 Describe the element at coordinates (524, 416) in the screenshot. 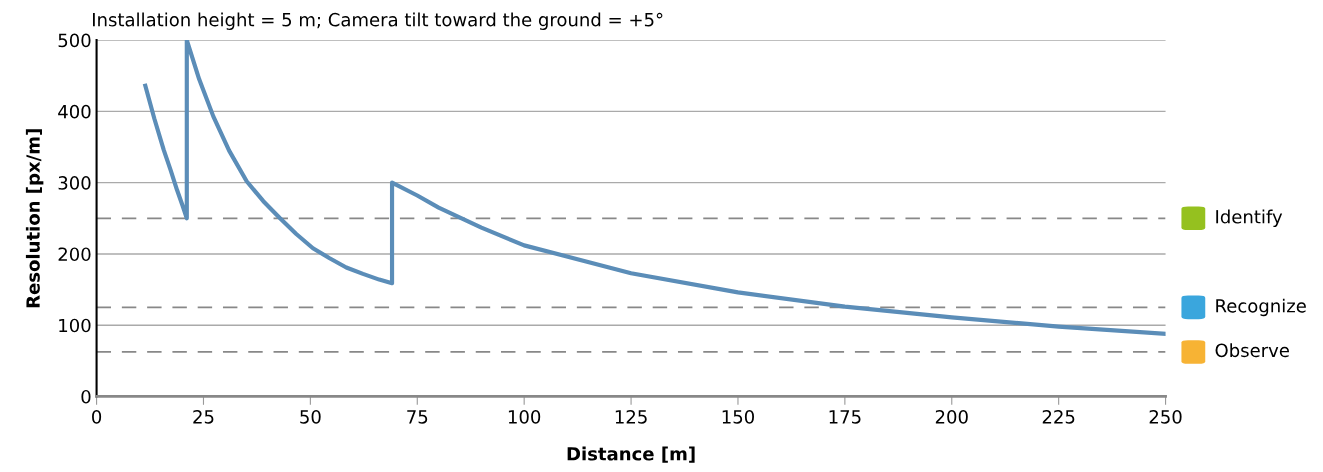

I see `x-tick-label: 100` at that location.